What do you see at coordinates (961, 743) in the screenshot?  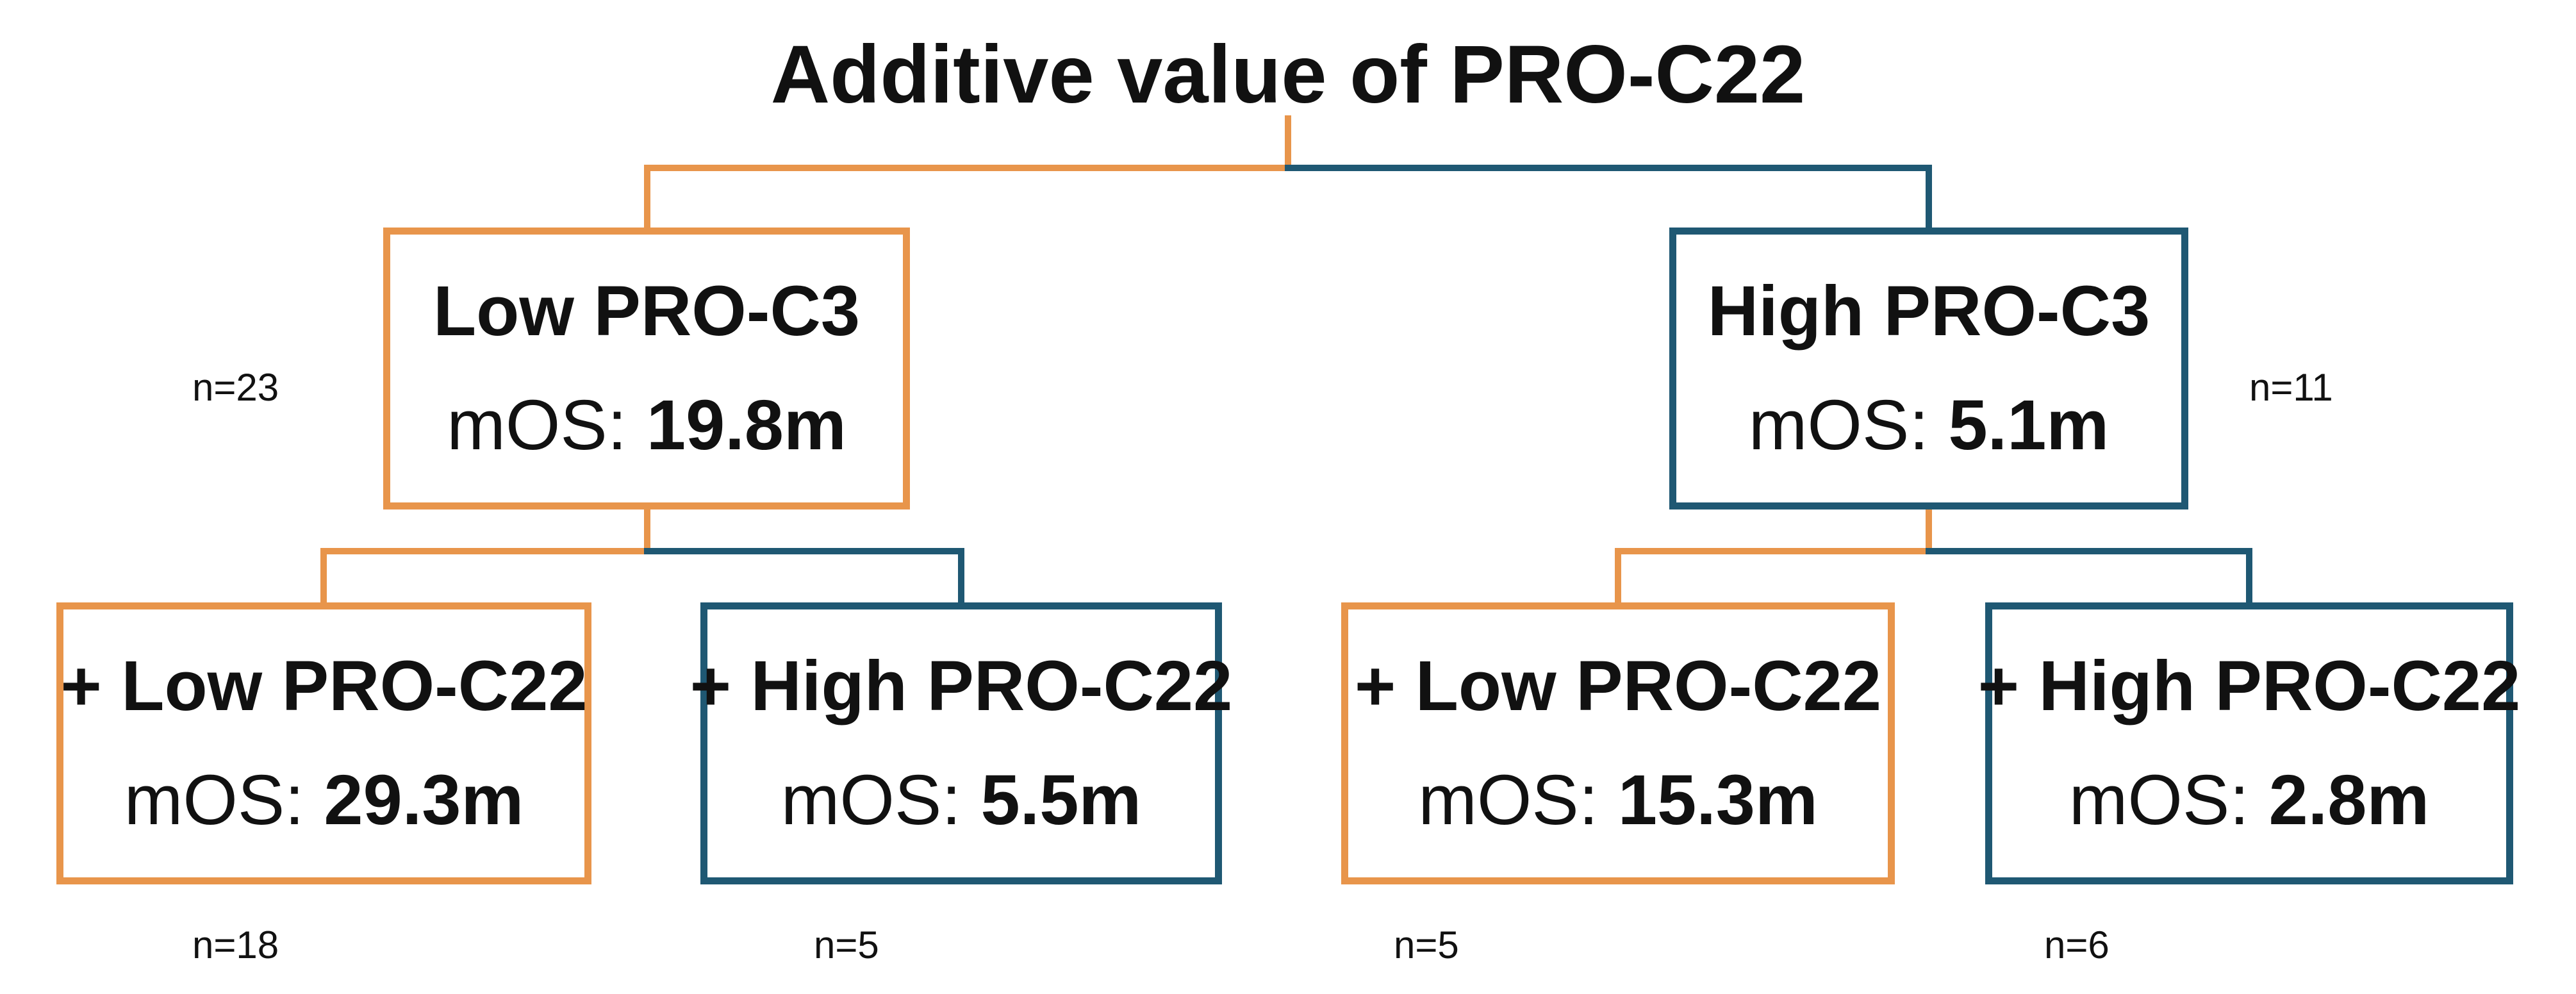 I see `node-lowc3-high-pro-c22: + High PRO-C22 mOS: 5.5m` at bounding box center [961, 743].